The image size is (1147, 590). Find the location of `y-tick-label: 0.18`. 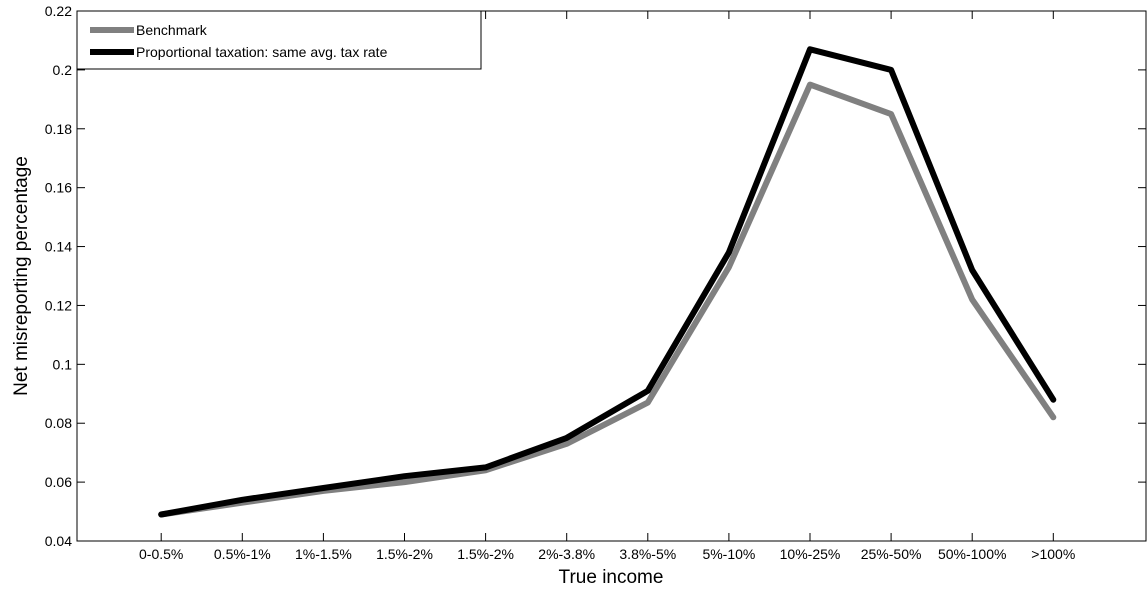

y-tick-label: 0.18 is located at coordinates (58, 129).